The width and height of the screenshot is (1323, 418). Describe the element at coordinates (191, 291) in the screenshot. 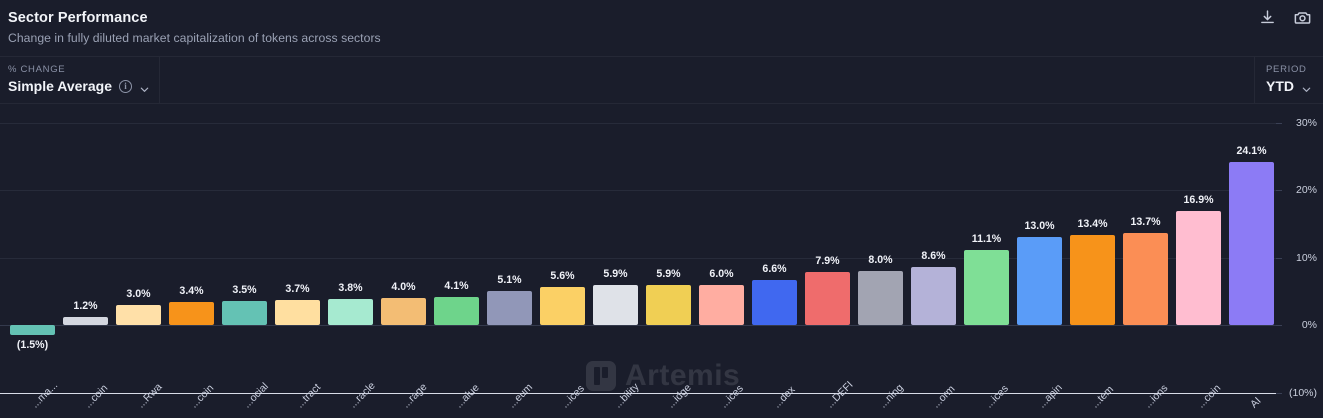

I see `bar-value-label: 3.4%` at that location.